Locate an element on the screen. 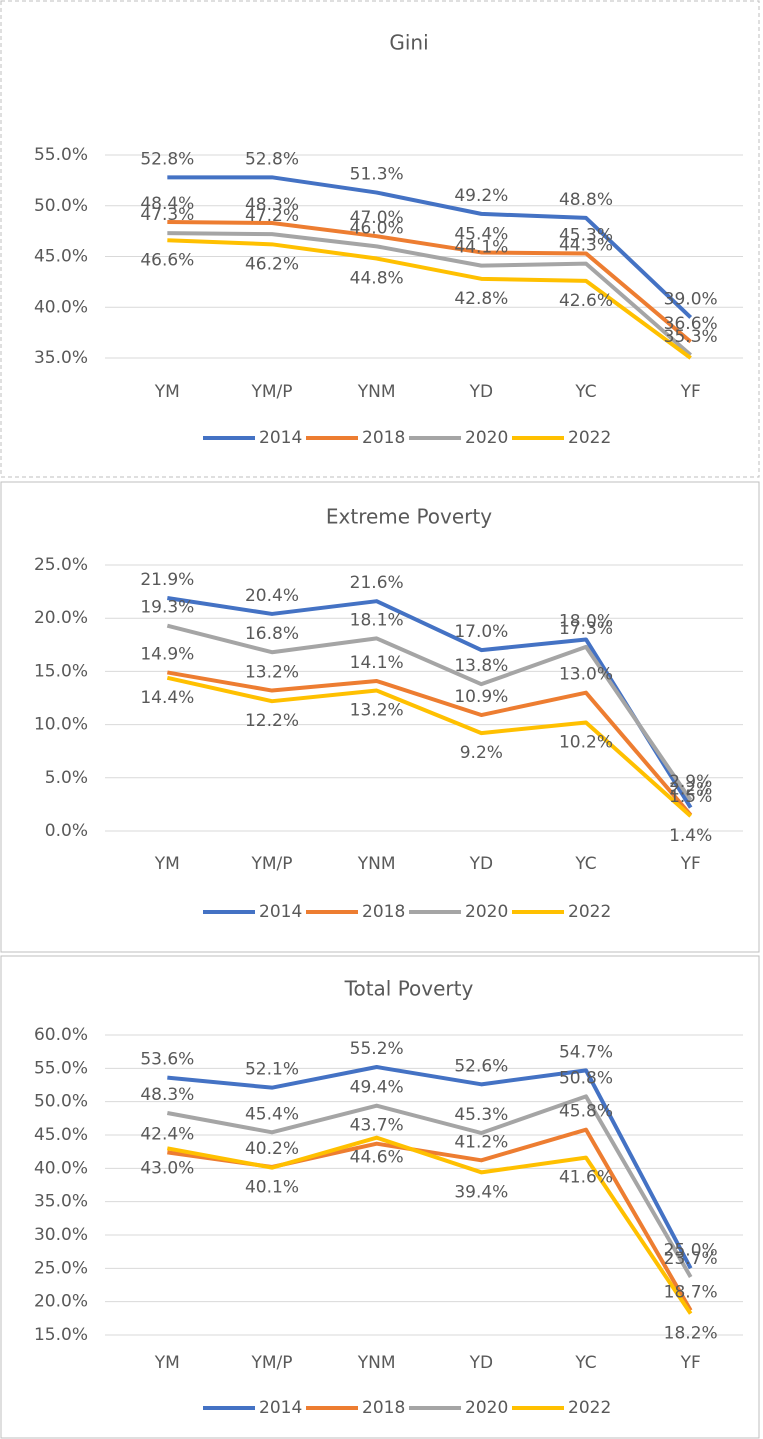 Image resolution: width=763 pixels, height=1439 pixels. legend-label: 2014 is located at coordinates (280, 912).